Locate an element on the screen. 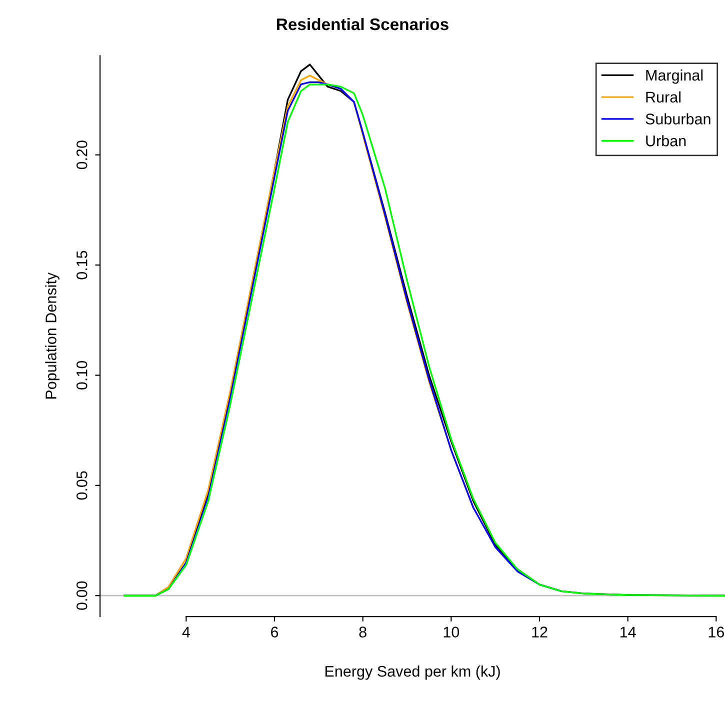 The height and width of the screenshot is (719, 725). legend-label: Marginal is located at coordinates (674, 76).